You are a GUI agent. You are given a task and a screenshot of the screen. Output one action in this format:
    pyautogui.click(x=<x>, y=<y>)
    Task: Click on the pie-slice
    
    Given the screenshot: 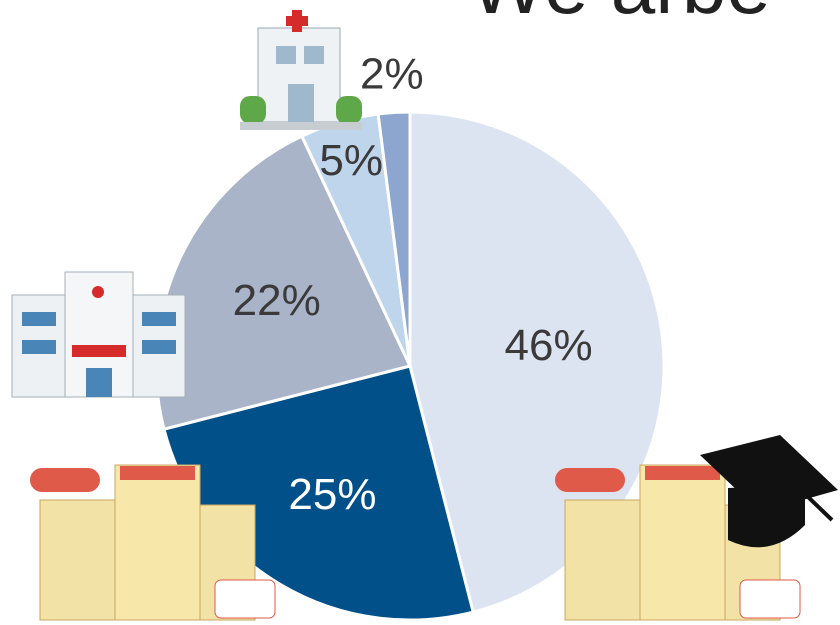 What is the action you would take?
    pyautogui.click(x=394, y=238)
    